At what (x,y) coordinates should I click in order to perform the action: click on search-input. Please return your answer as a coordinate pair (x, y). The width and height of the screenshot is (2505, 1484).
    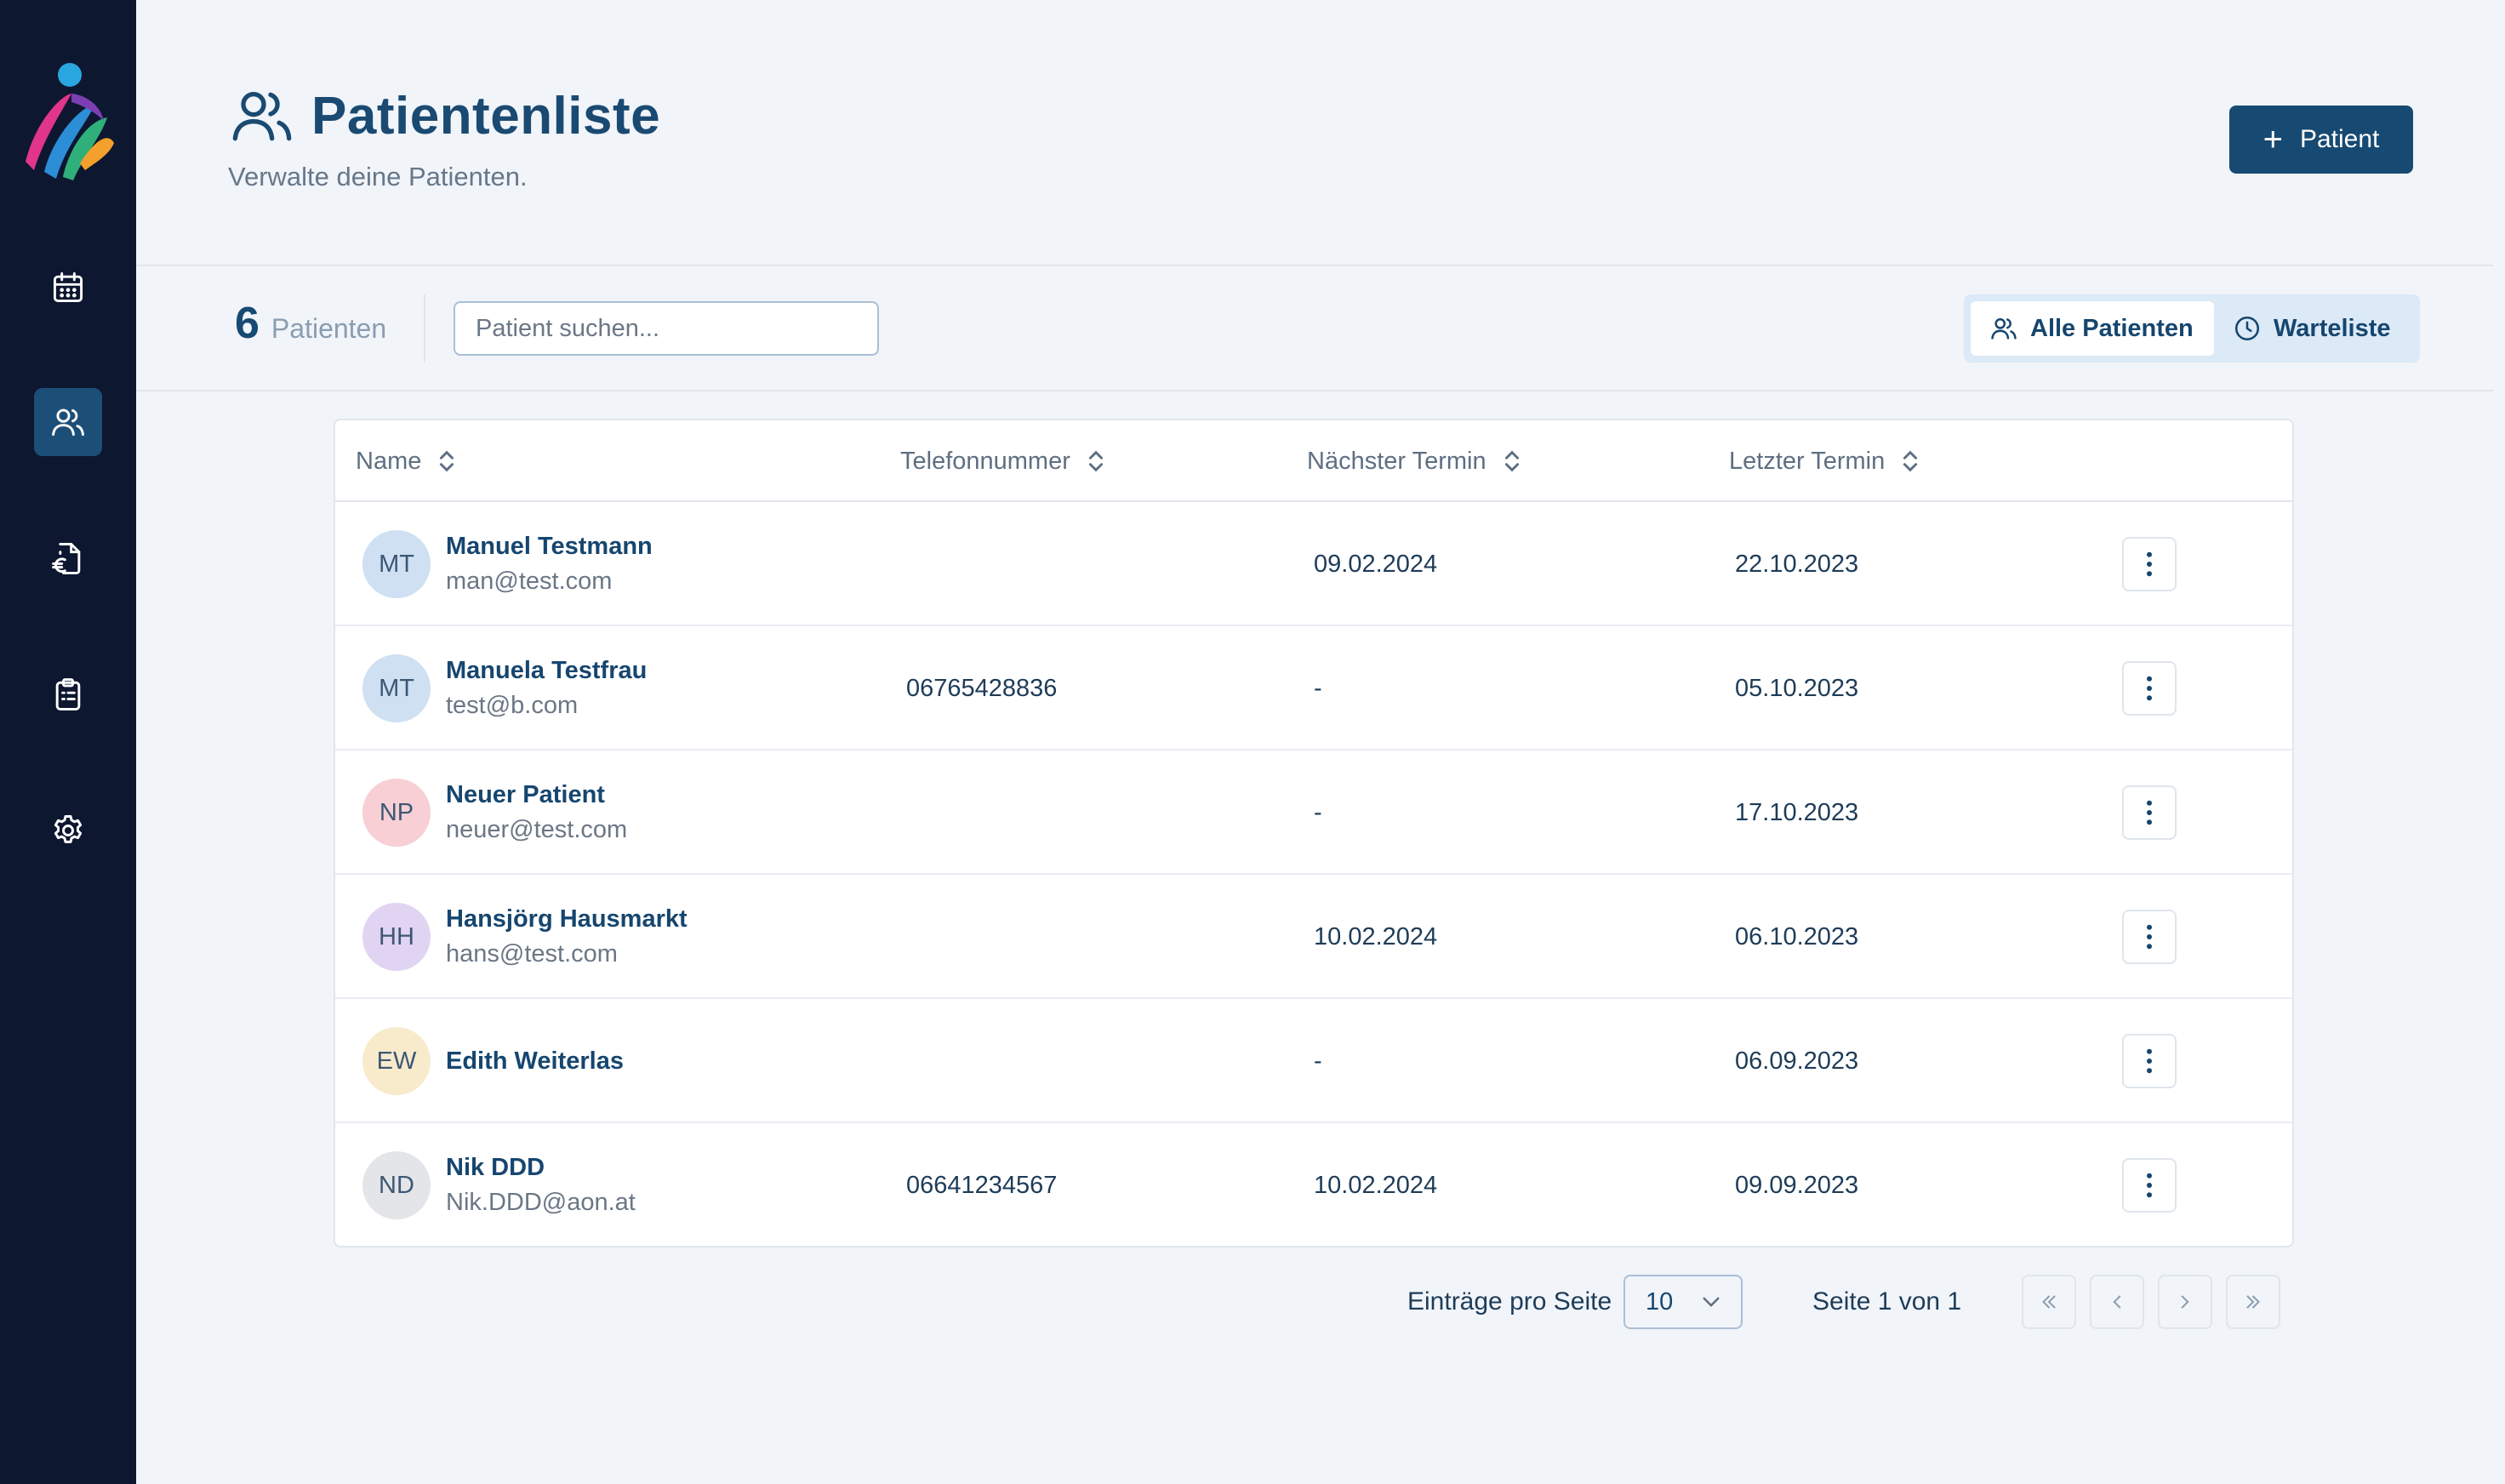
    Looking at the image, I should click on (666, 328).